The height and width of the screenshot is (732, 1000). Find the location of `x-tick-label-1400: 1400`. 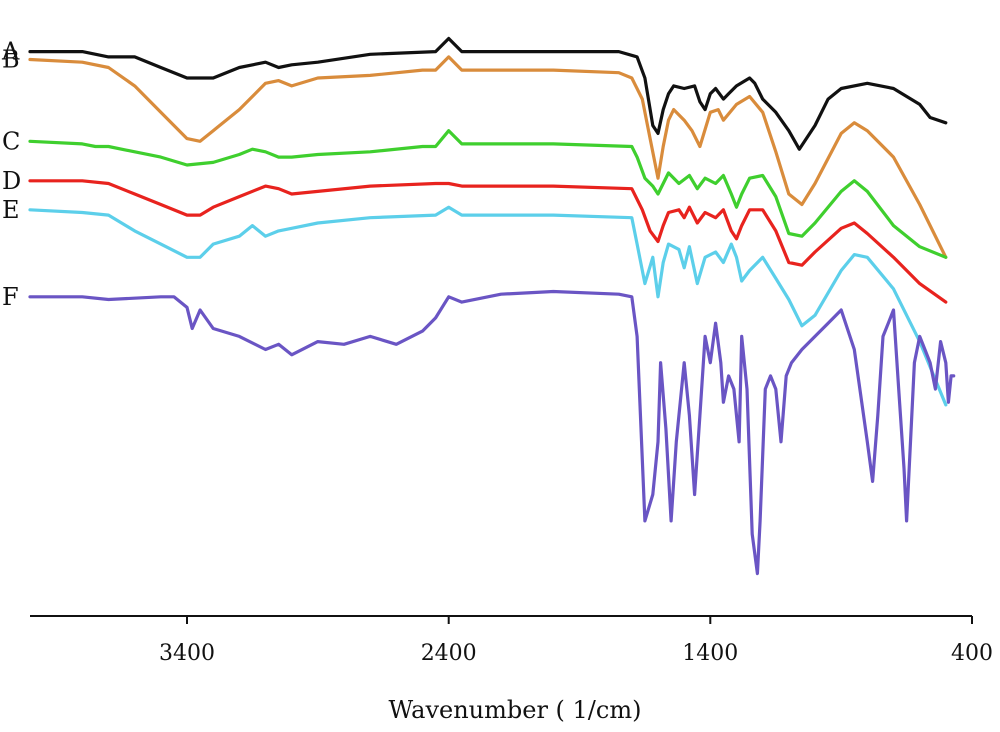

x-tick-label-1400: 1400 is located at coordinates (710, 653).